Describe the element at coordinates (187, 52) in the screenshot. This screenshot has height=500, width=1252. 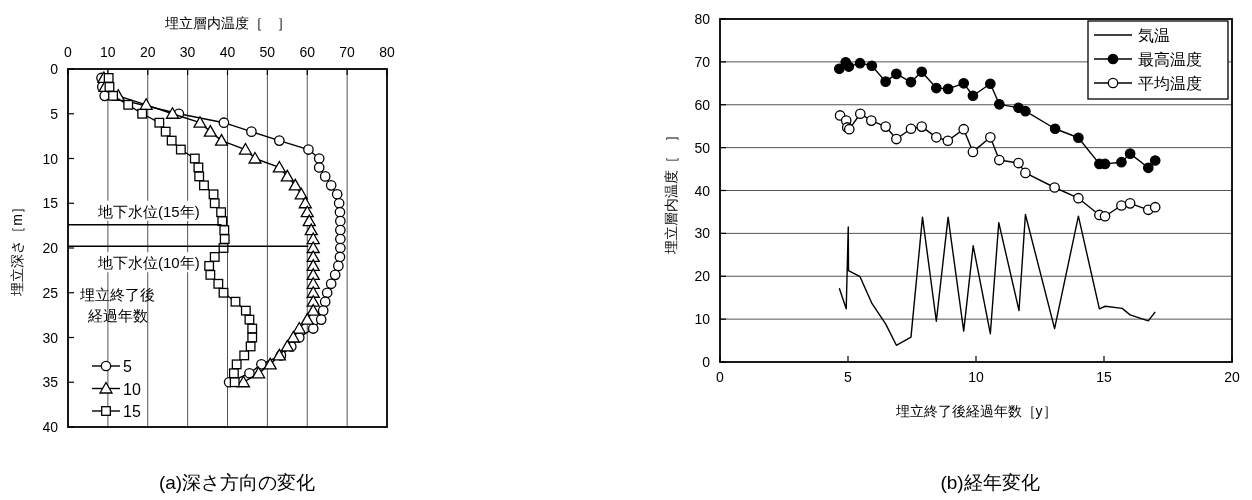
I see `x-tick-label: 30` at that location.